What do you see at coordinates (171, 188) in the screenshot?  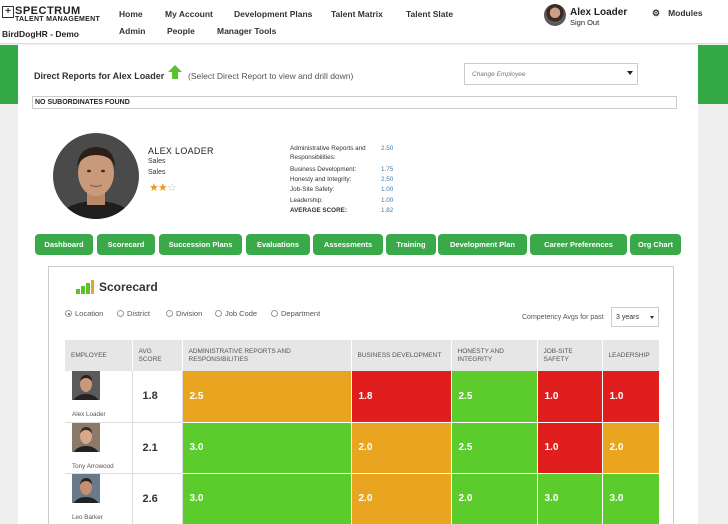 I see `star-empty-icon: ☆` at bounding box center [171, 188].